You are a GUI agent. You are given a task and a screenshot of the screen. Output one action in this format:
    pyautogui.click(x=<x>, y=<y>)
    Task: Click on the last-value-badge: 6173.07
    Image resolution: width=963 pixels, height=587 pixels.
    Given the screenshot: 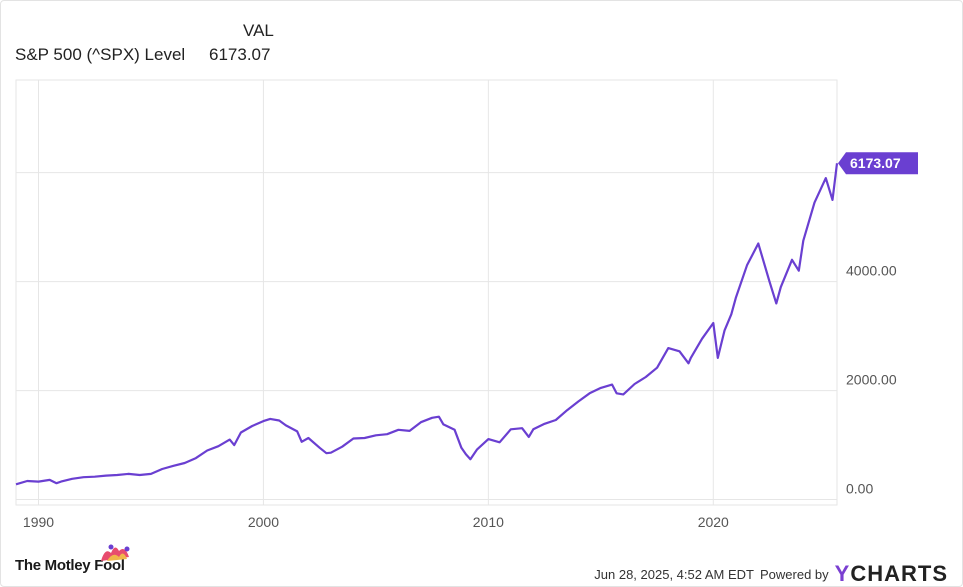 What is the action you would take?
    pyautogui.click(x=878, y=163)
    